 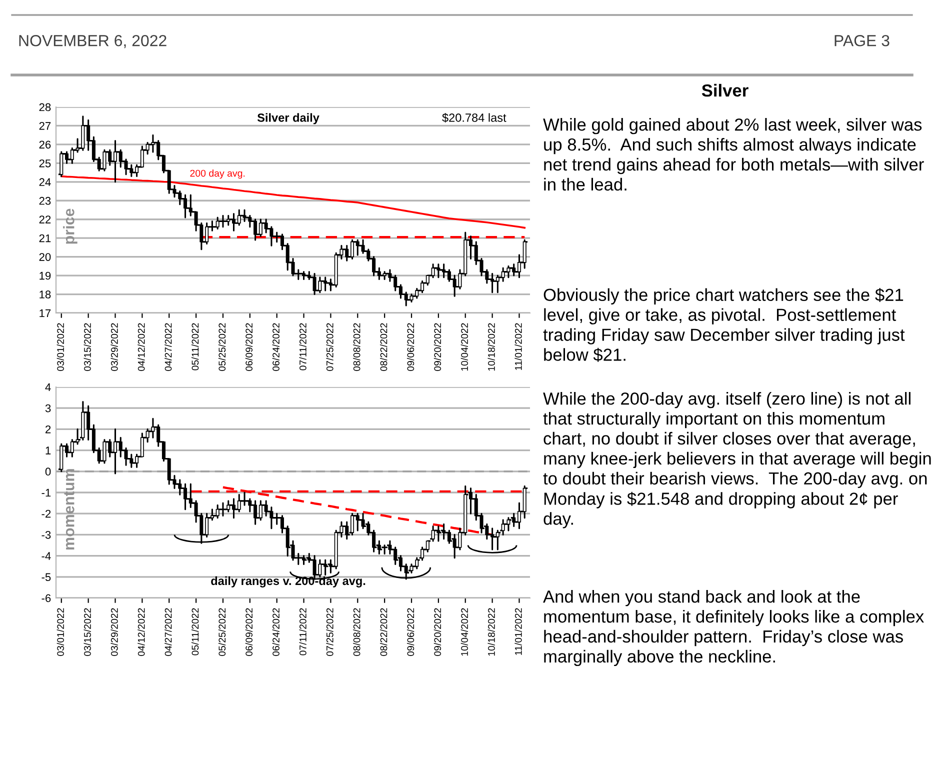 I want to click on series-label: 200 day avg., so click(x=217, y=174).